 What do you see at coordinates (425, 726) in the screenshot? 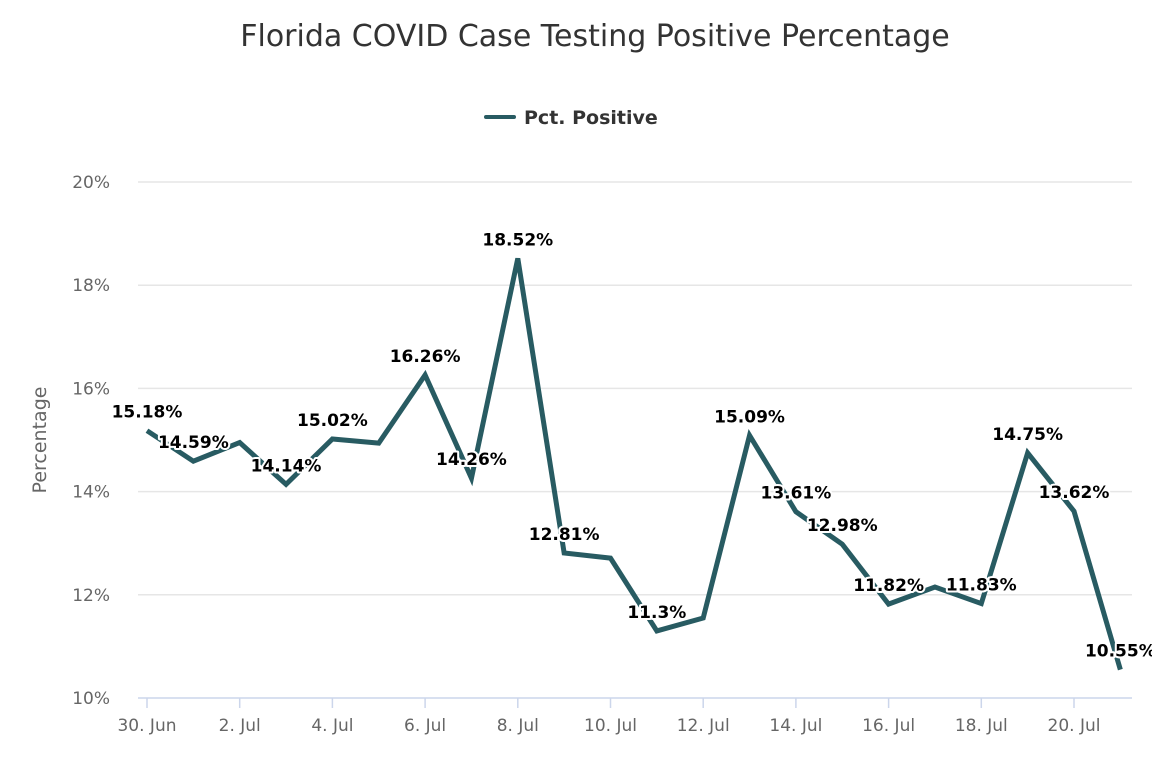
I see `x-tick-label: 6. Jul` at bounding box center [425, 726].